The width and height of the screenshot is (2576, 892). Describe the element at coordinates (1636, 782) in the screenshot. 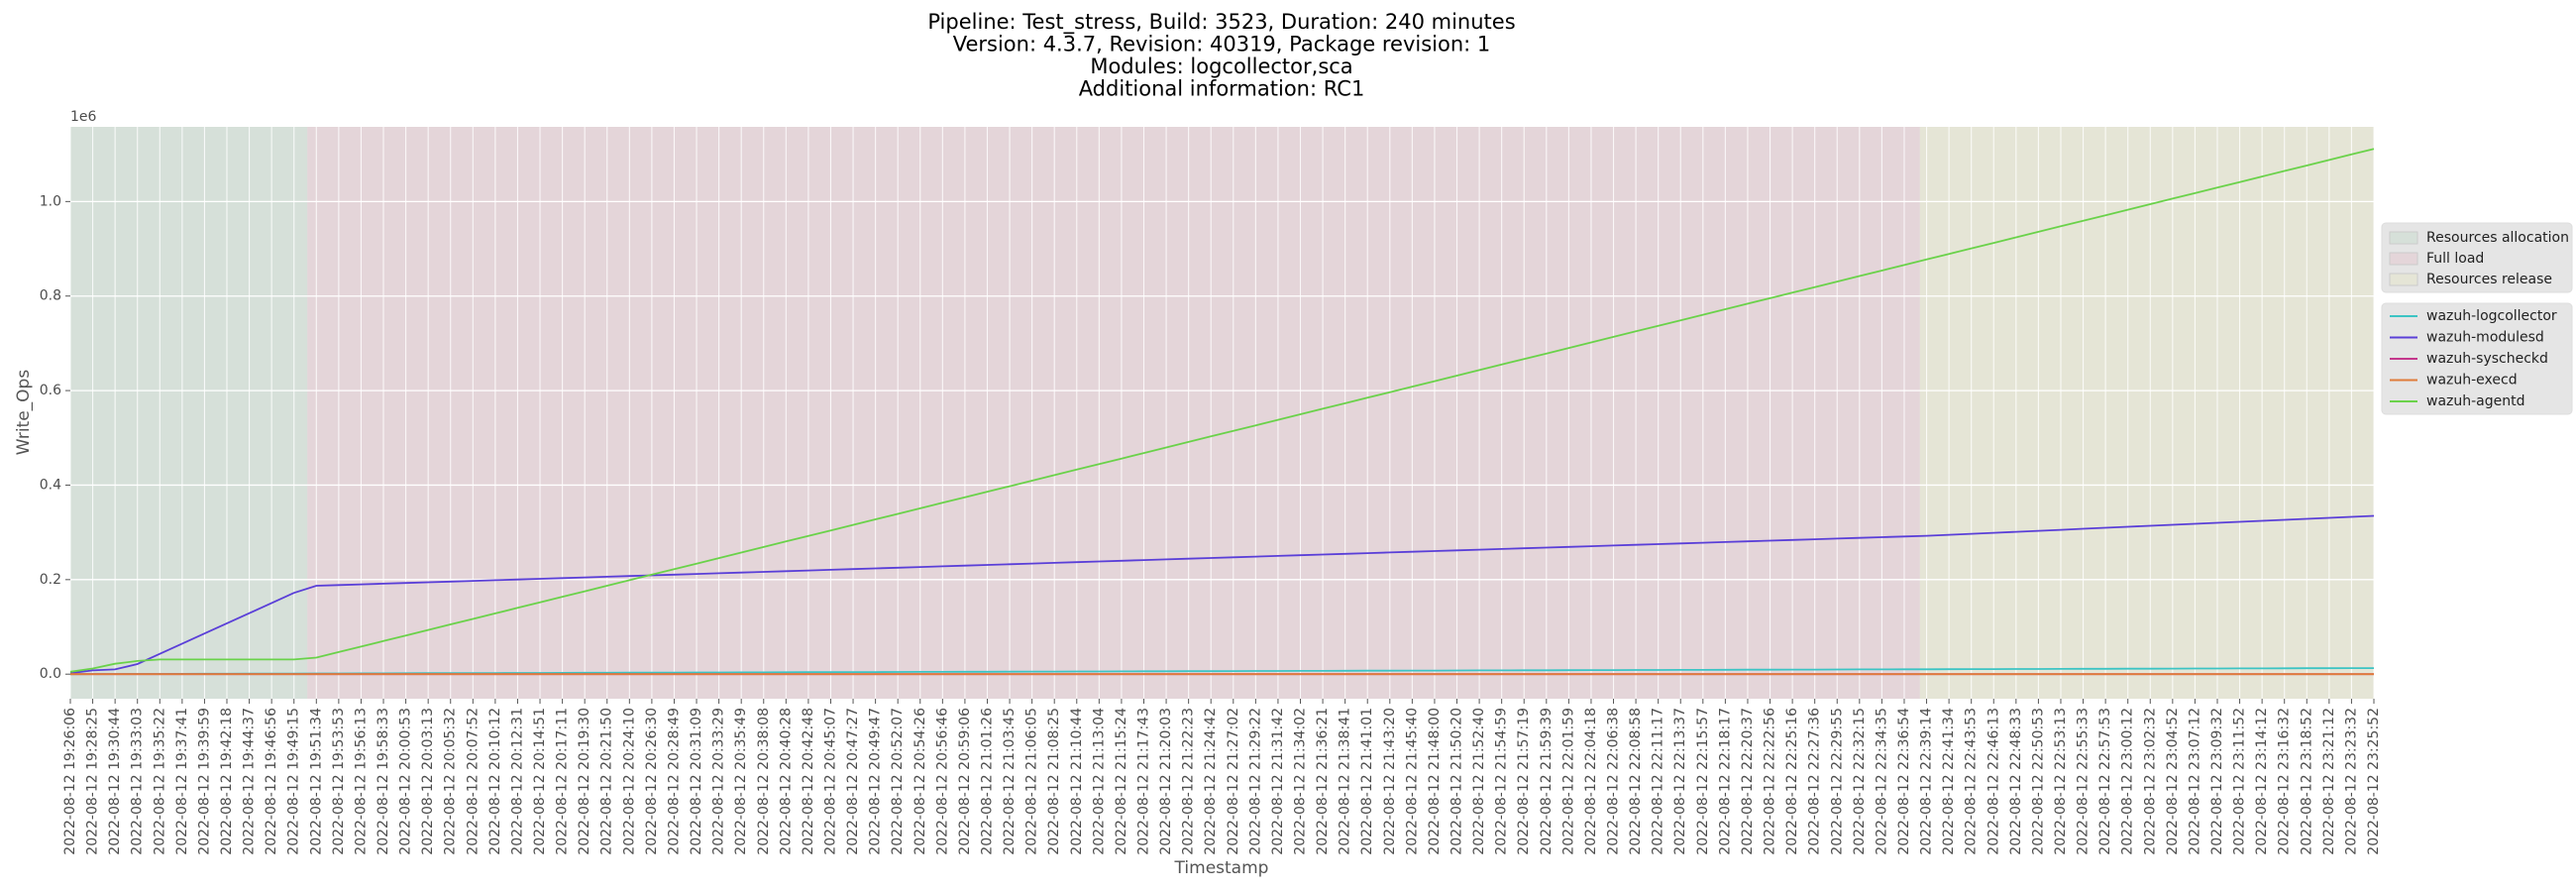

I see `x-tick-label: 2022-08-12 22:08:58` at that location.